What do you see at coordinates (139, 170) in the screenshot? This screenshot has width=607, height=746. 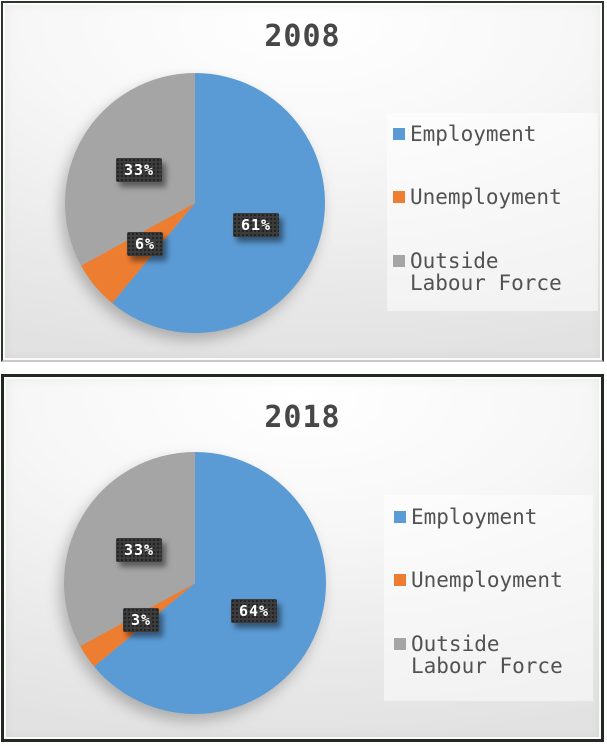 I see `data-label-outside-labour-force-2008: 33%` at bounding box center [139, 170].